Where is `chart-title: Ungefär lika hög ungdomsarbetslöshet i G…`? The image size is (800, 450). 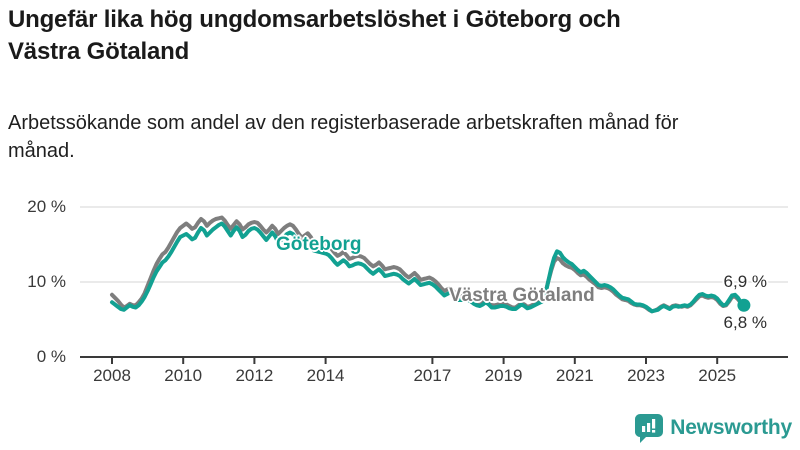
chart-title: Ungefär lika hög ungdomsarbetslöshet i G… is located at coordinates (314, 35).